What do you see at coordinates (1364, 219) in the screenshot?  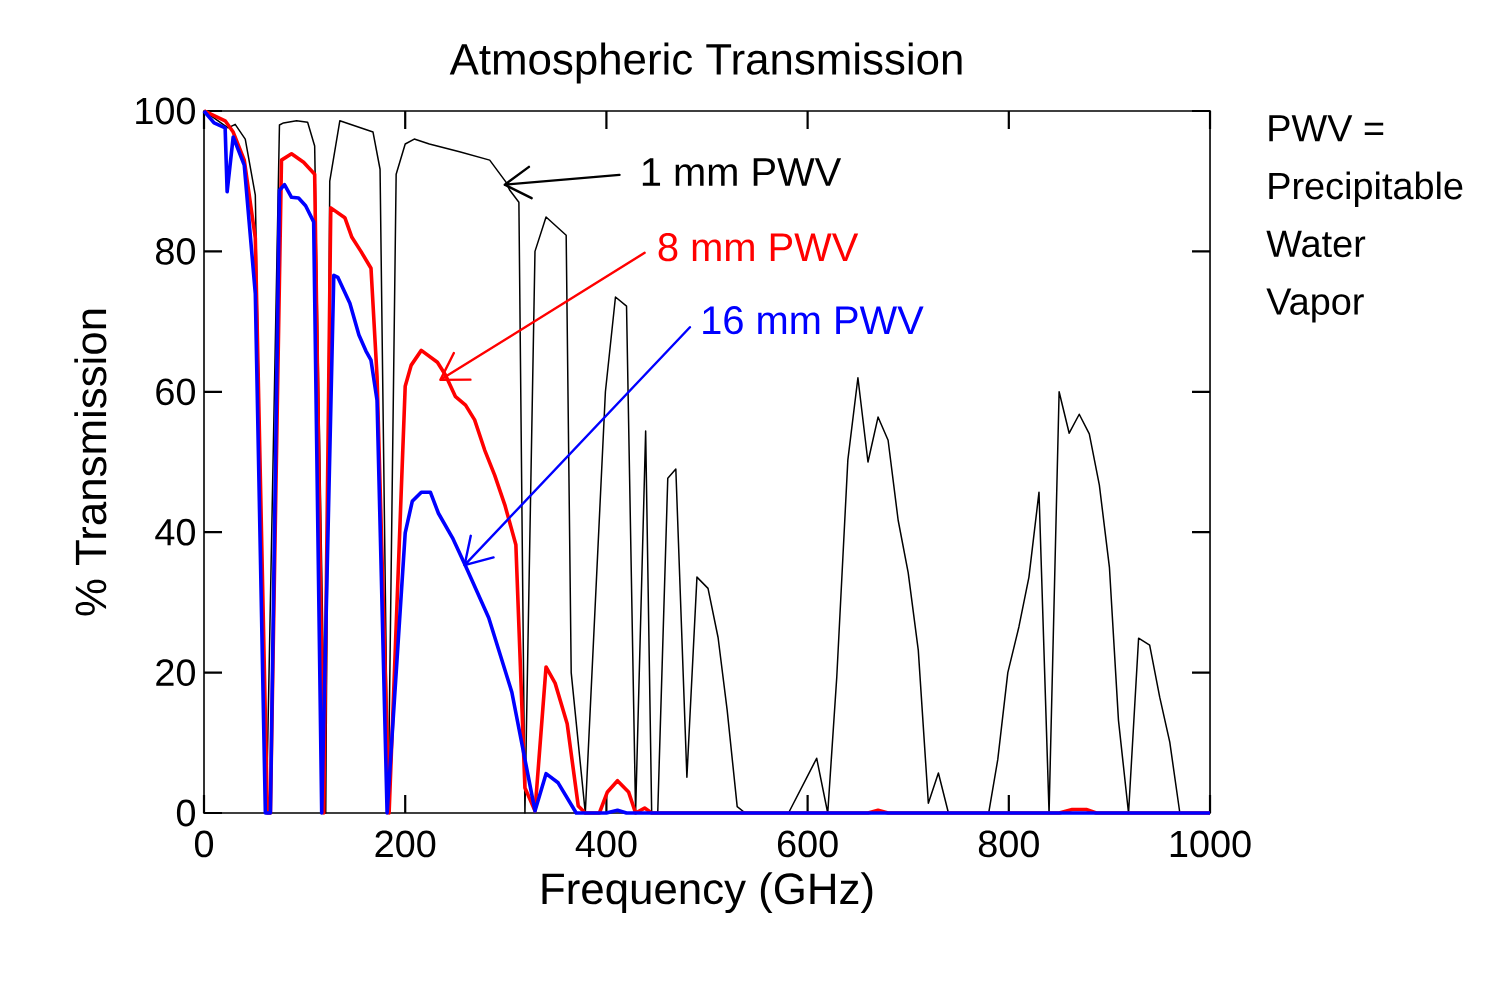 I see `text: PWV = Precipitable Water Vapor` at bounding box center [1364, 219].